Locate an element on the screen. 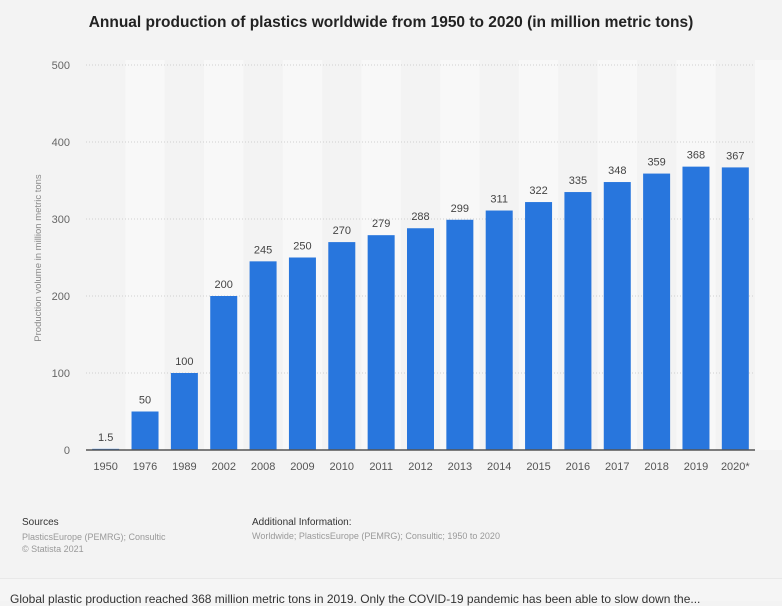  data-label: 335 is located at coordinates (578, 181).